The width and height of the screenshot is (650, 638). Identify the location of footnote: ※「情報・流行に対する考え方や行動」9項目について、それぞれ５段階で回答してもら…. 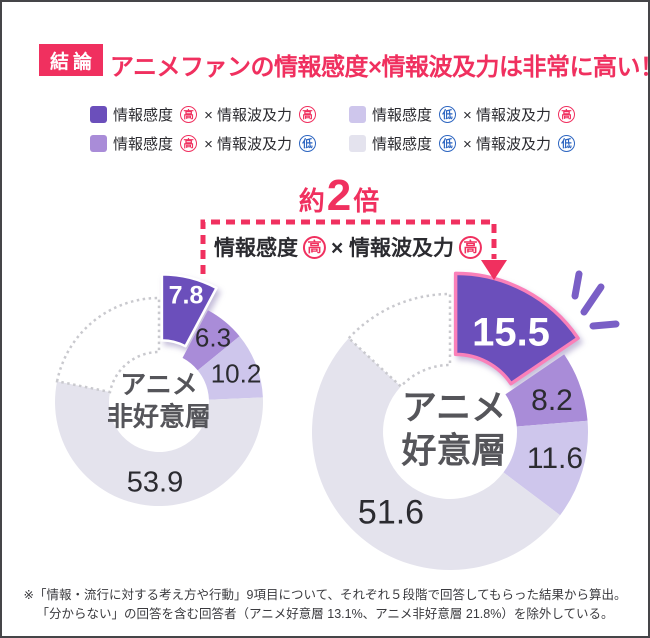
(325, 605).